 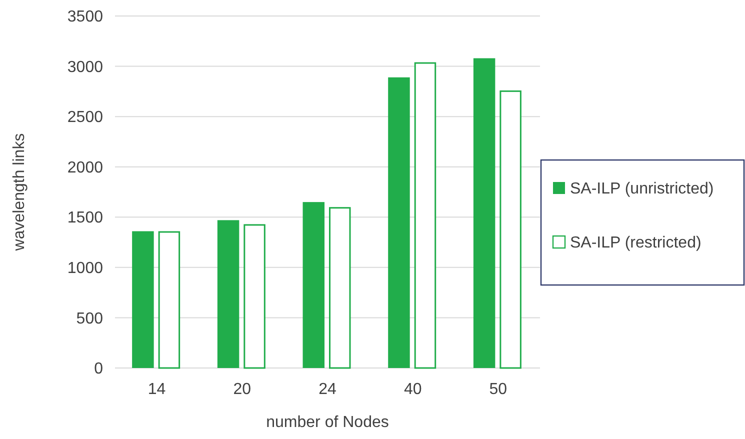 What do you see at coordinates (642, 189) in the screenshot?
I see `legend-label: SA-ILP (unristricted)` at bounding box center [642, 189].